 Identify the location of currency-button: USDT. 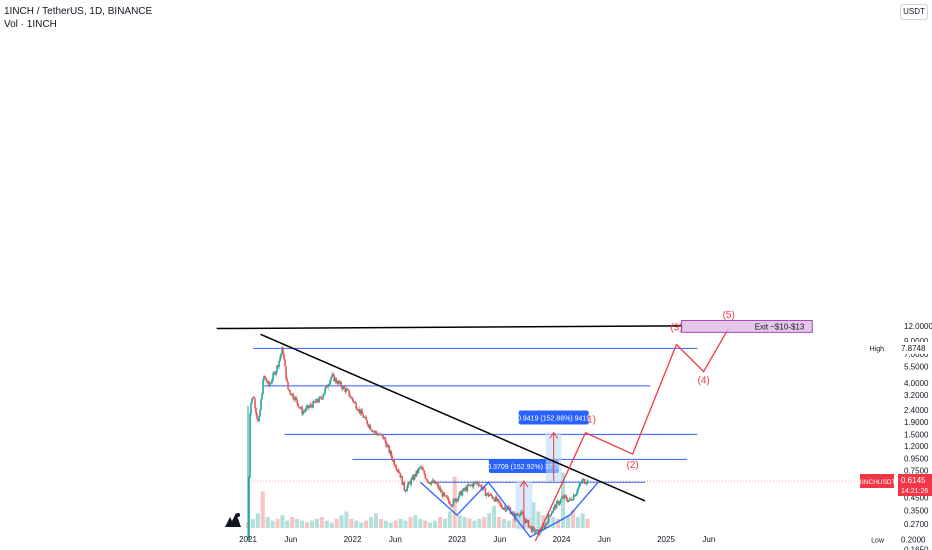
(914, 12).